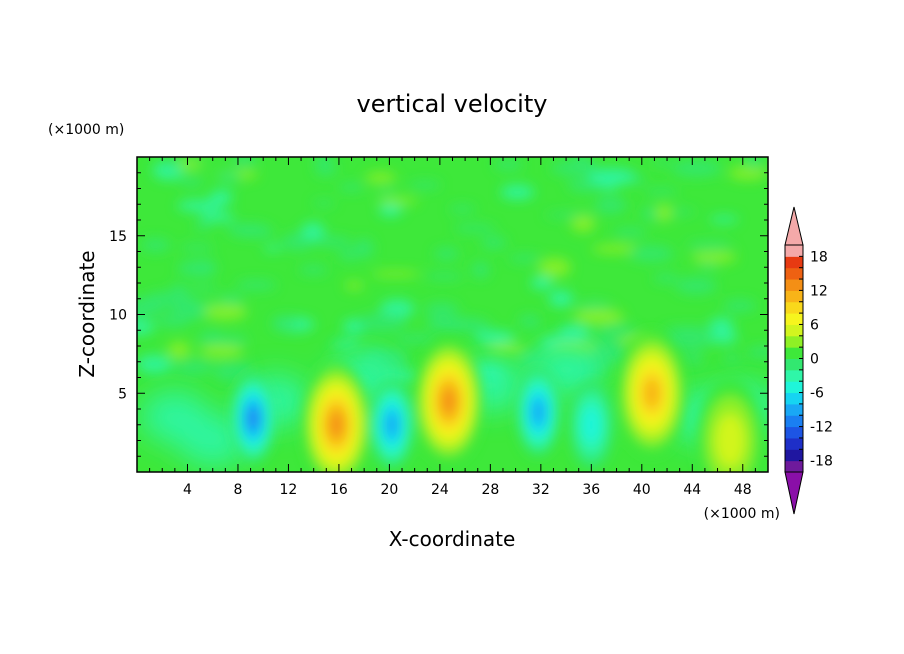 The image size is (904, 654). Describe the element at coordinates (87, 313) in the screenshot. I see `y-axis-label: Z-coordinate` at that location.